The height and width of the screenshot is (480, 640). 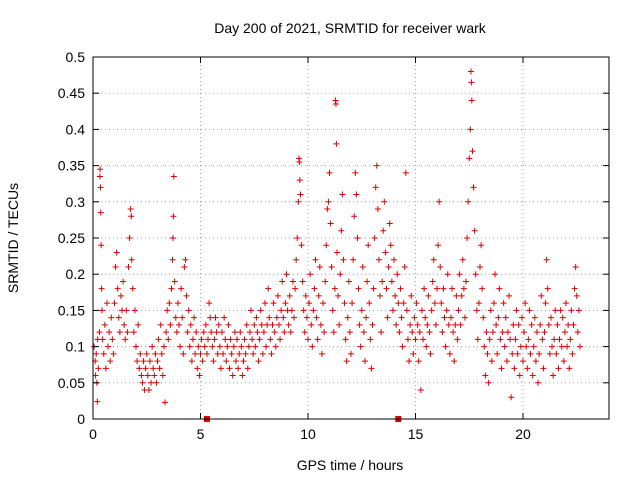 What do you see at coordinates (201, 434) in the screenshot?
I see `x-tick-label: 5` at bounding box center [201, 434].